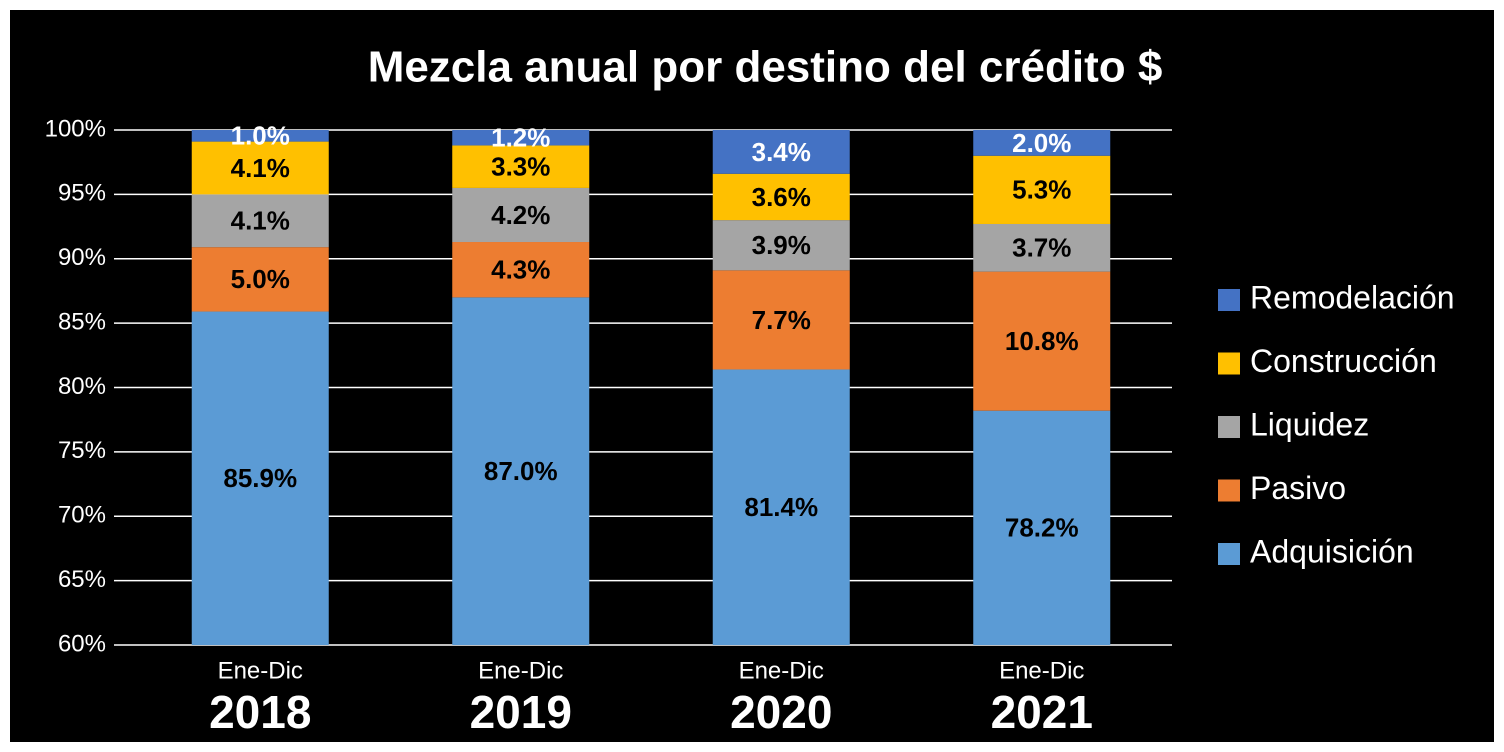 Image resolution: width=1504 pixels, height=752 pixels. I want to click on y-tick-label: 60%, so click(82, 643).